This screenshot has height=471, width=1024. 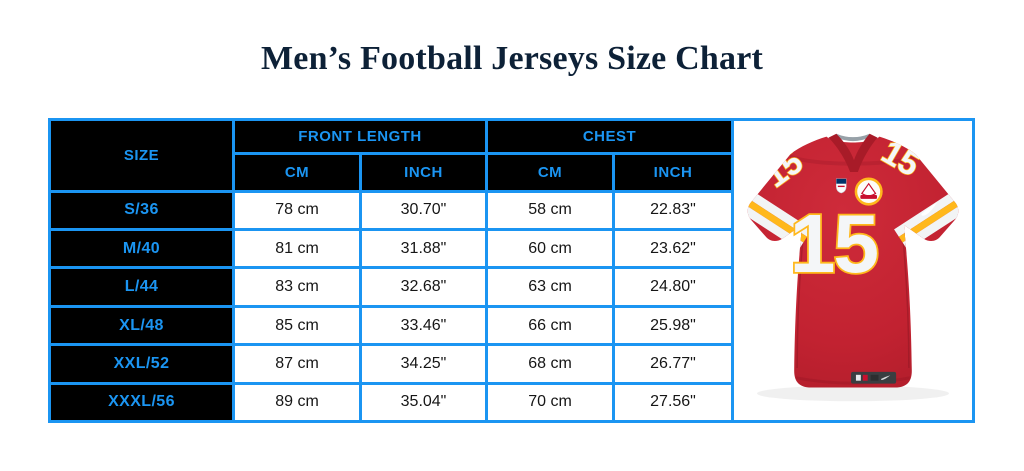 I want to click on size-label: S/36, so click(x=141, y=210).